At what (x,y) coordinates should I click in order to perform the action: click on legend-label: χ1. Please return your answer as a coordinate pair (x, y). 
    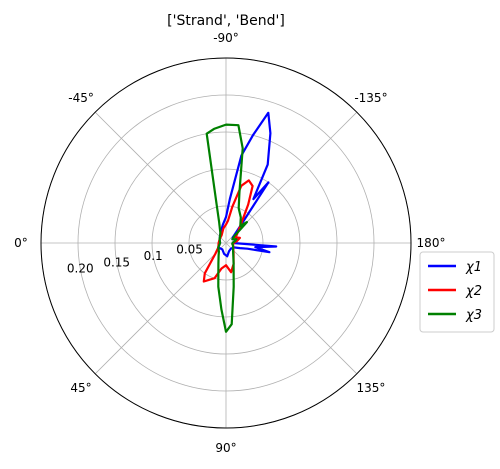
    Looking at the image, I should click on (473, 267).